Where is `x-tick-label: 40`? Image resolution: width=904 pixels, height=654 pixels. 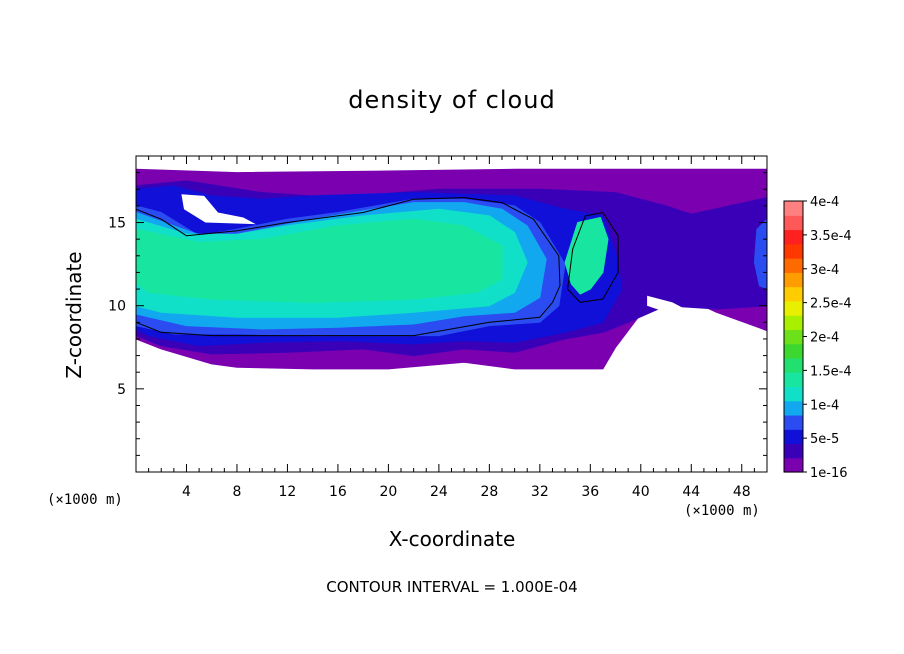
x-tick-label: 40 is located at coordinates (641, 492).